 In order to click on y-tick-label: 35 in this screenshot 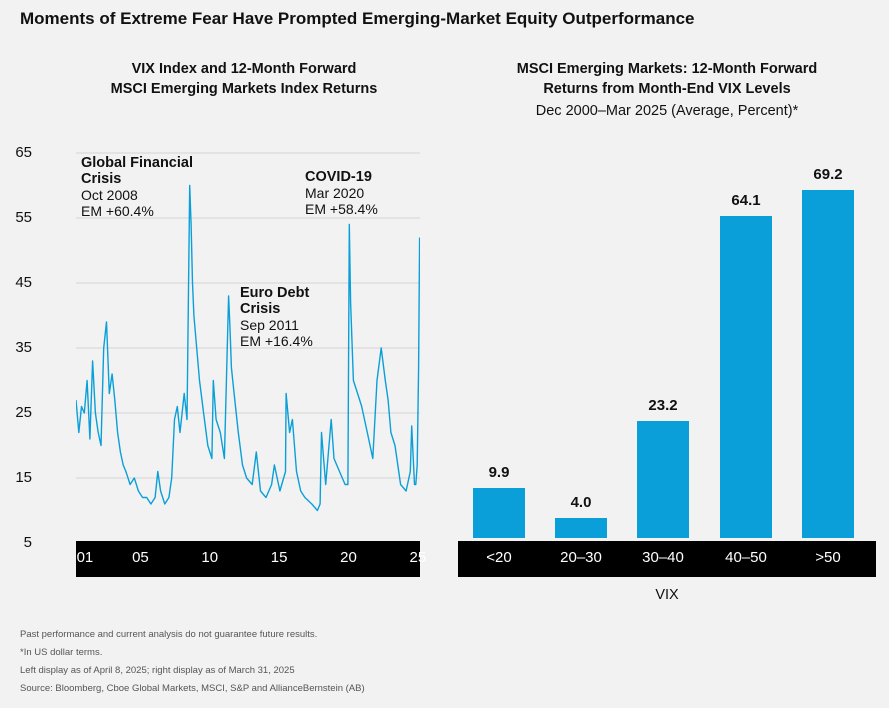, I will do `click(23, 347)`.